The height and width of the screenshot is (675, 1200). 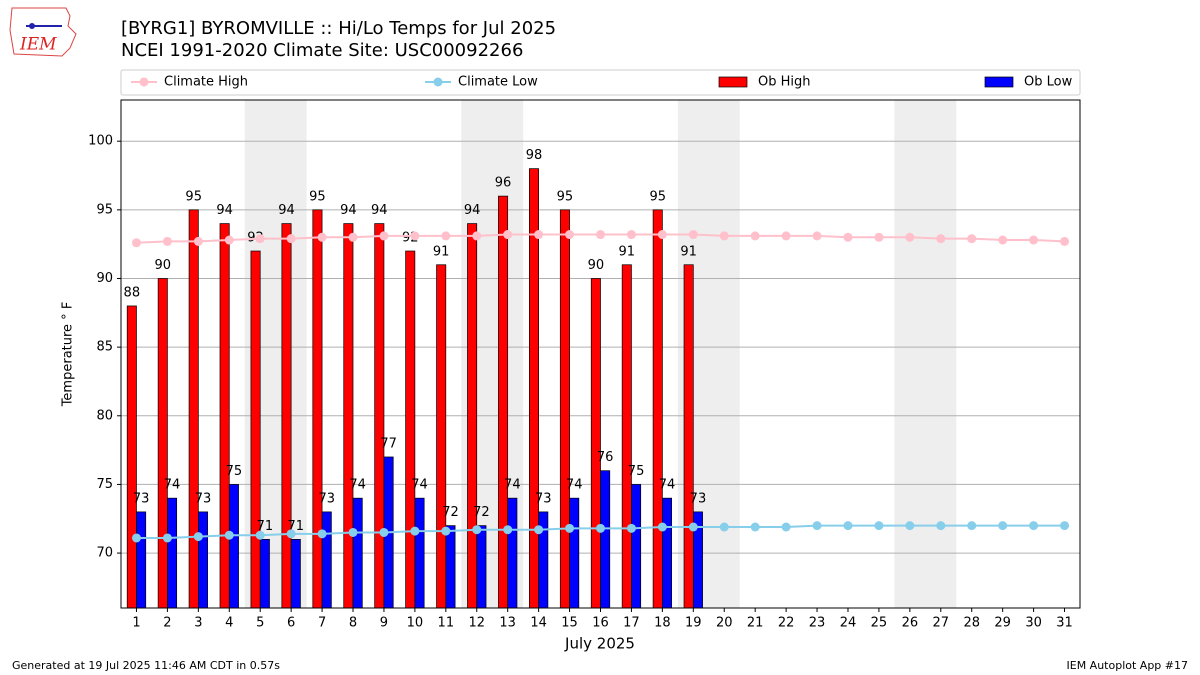 What do you see at coordinates (384, 623) in the screenshot?
I see `x-tick-label: 9` at bounding box center [384, 623].